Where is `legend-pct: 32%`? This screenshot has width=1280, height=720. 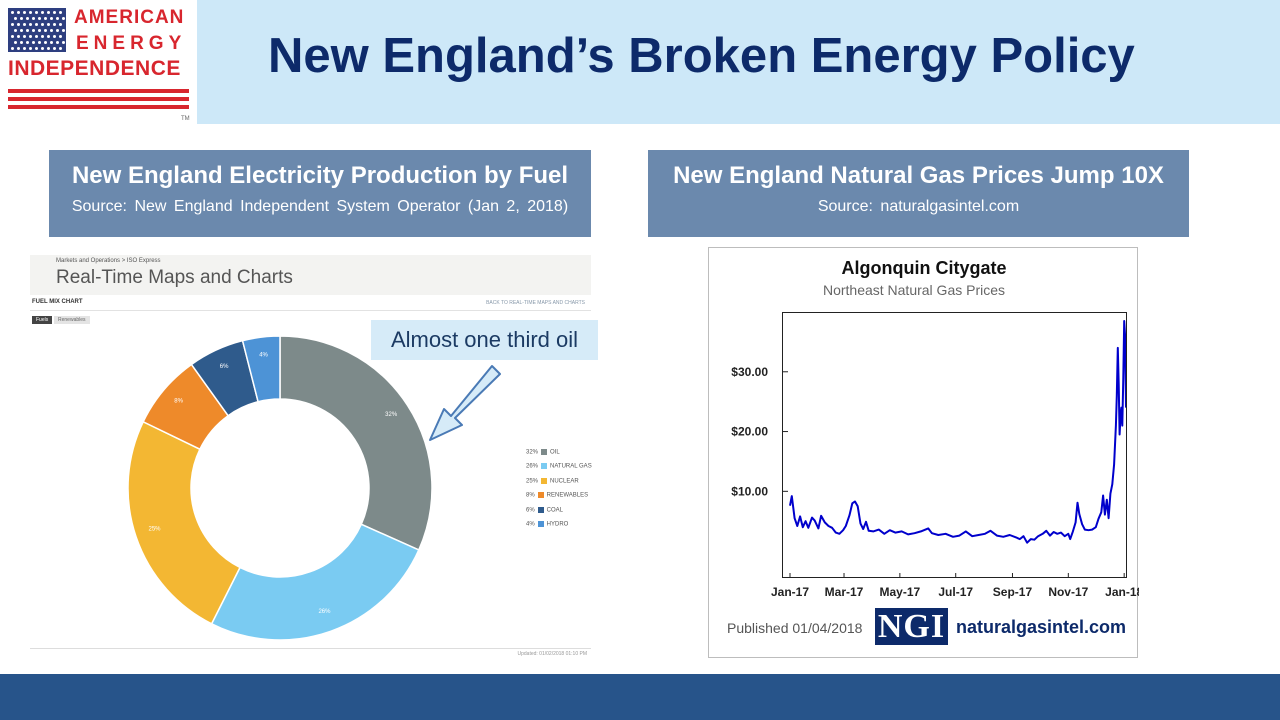 legend-pct: 32% is located at coordinates (532, 452).